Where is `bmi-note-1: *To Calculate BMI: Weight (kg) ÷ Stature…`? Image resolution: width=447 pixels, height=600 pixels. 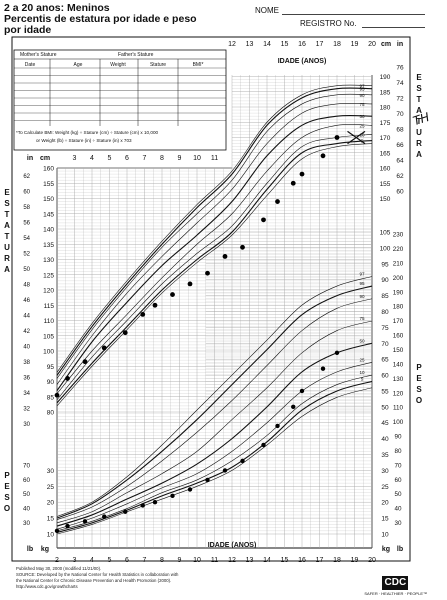 bmi-note-1: *To Calculate BMI: Weight (kg) ÷ Stature… is located at coordinates (87, 132).